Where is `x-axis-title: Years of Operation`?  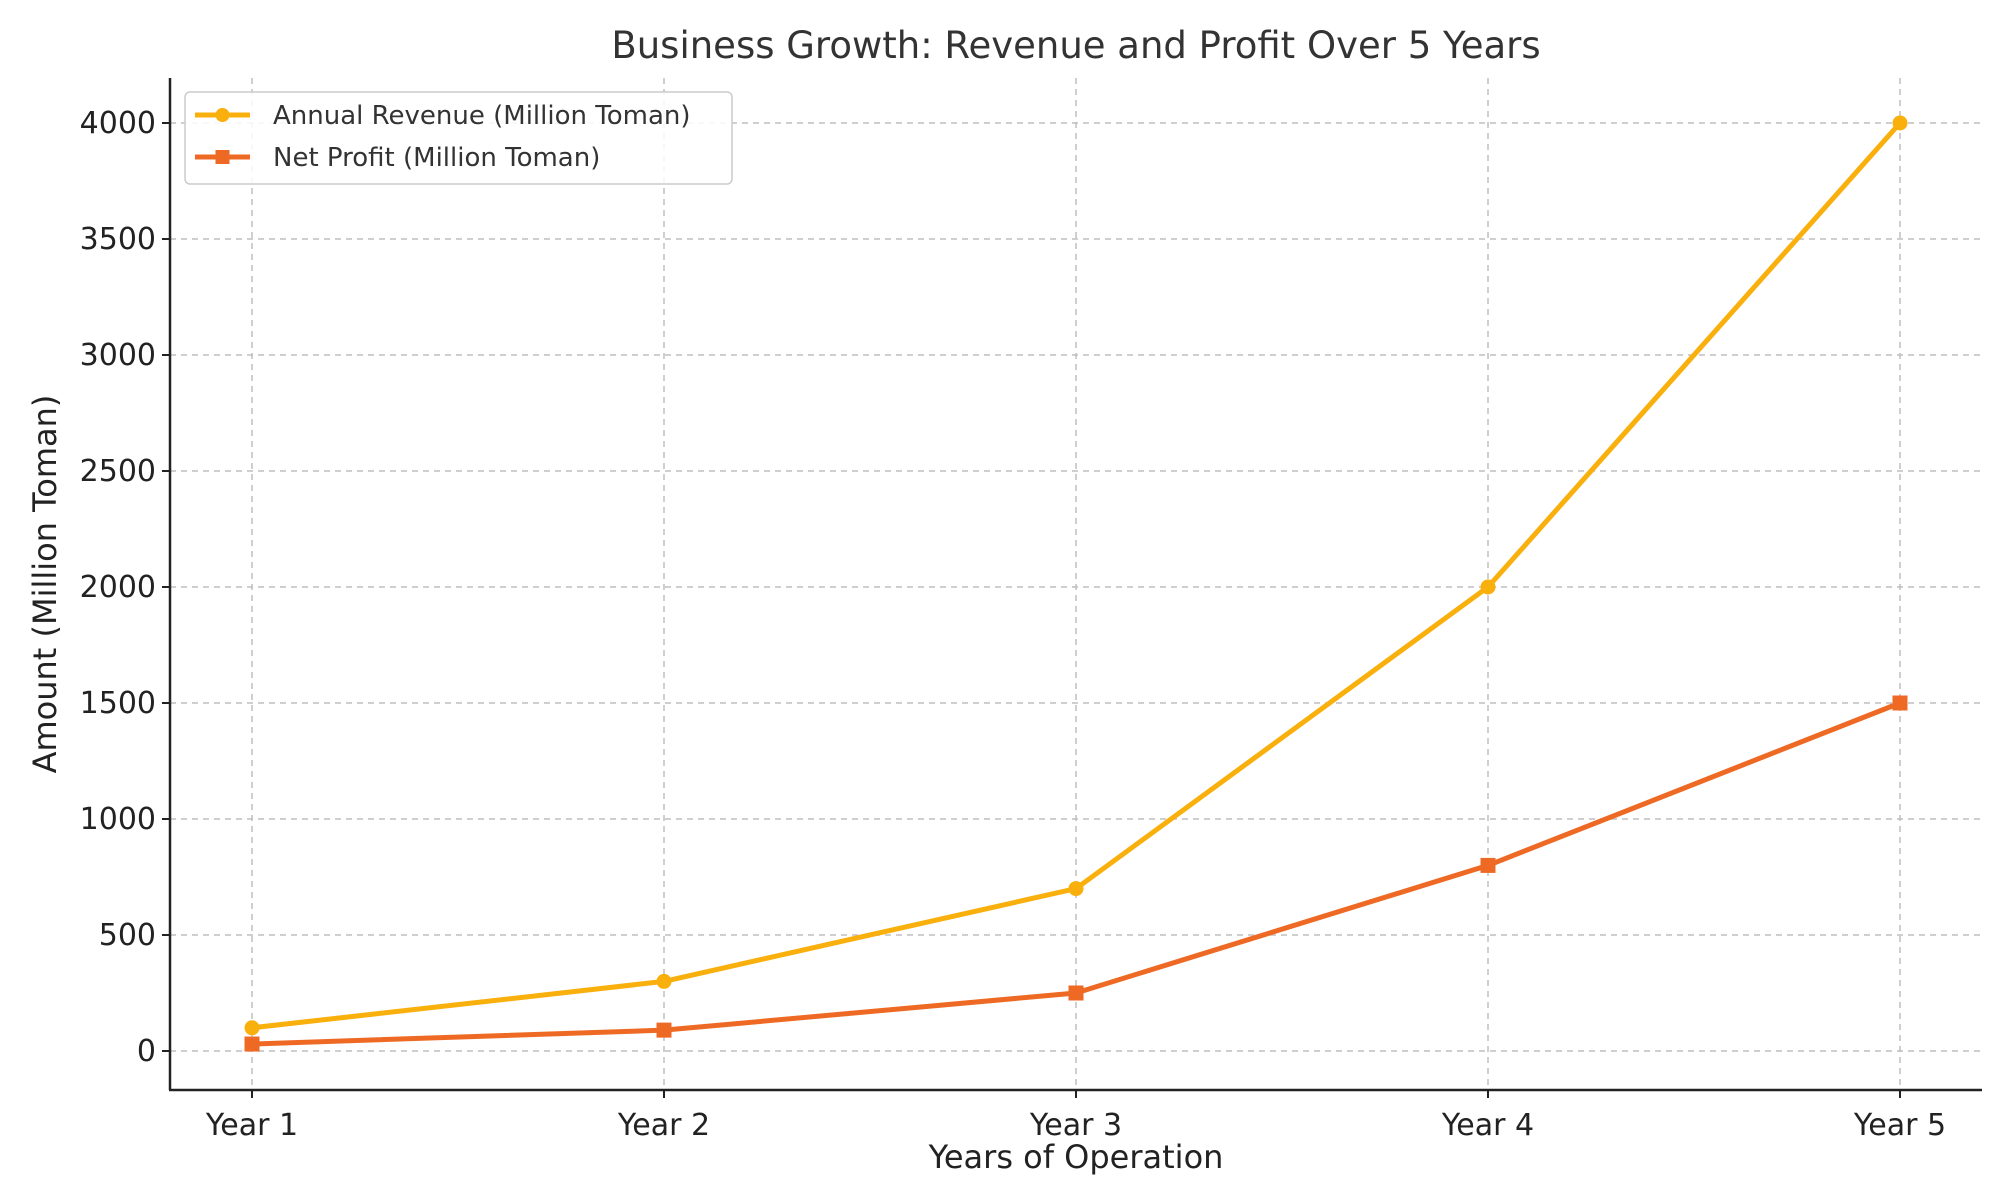
x-axis-title: Years of Operation is located at coordinates (1076, 1157).